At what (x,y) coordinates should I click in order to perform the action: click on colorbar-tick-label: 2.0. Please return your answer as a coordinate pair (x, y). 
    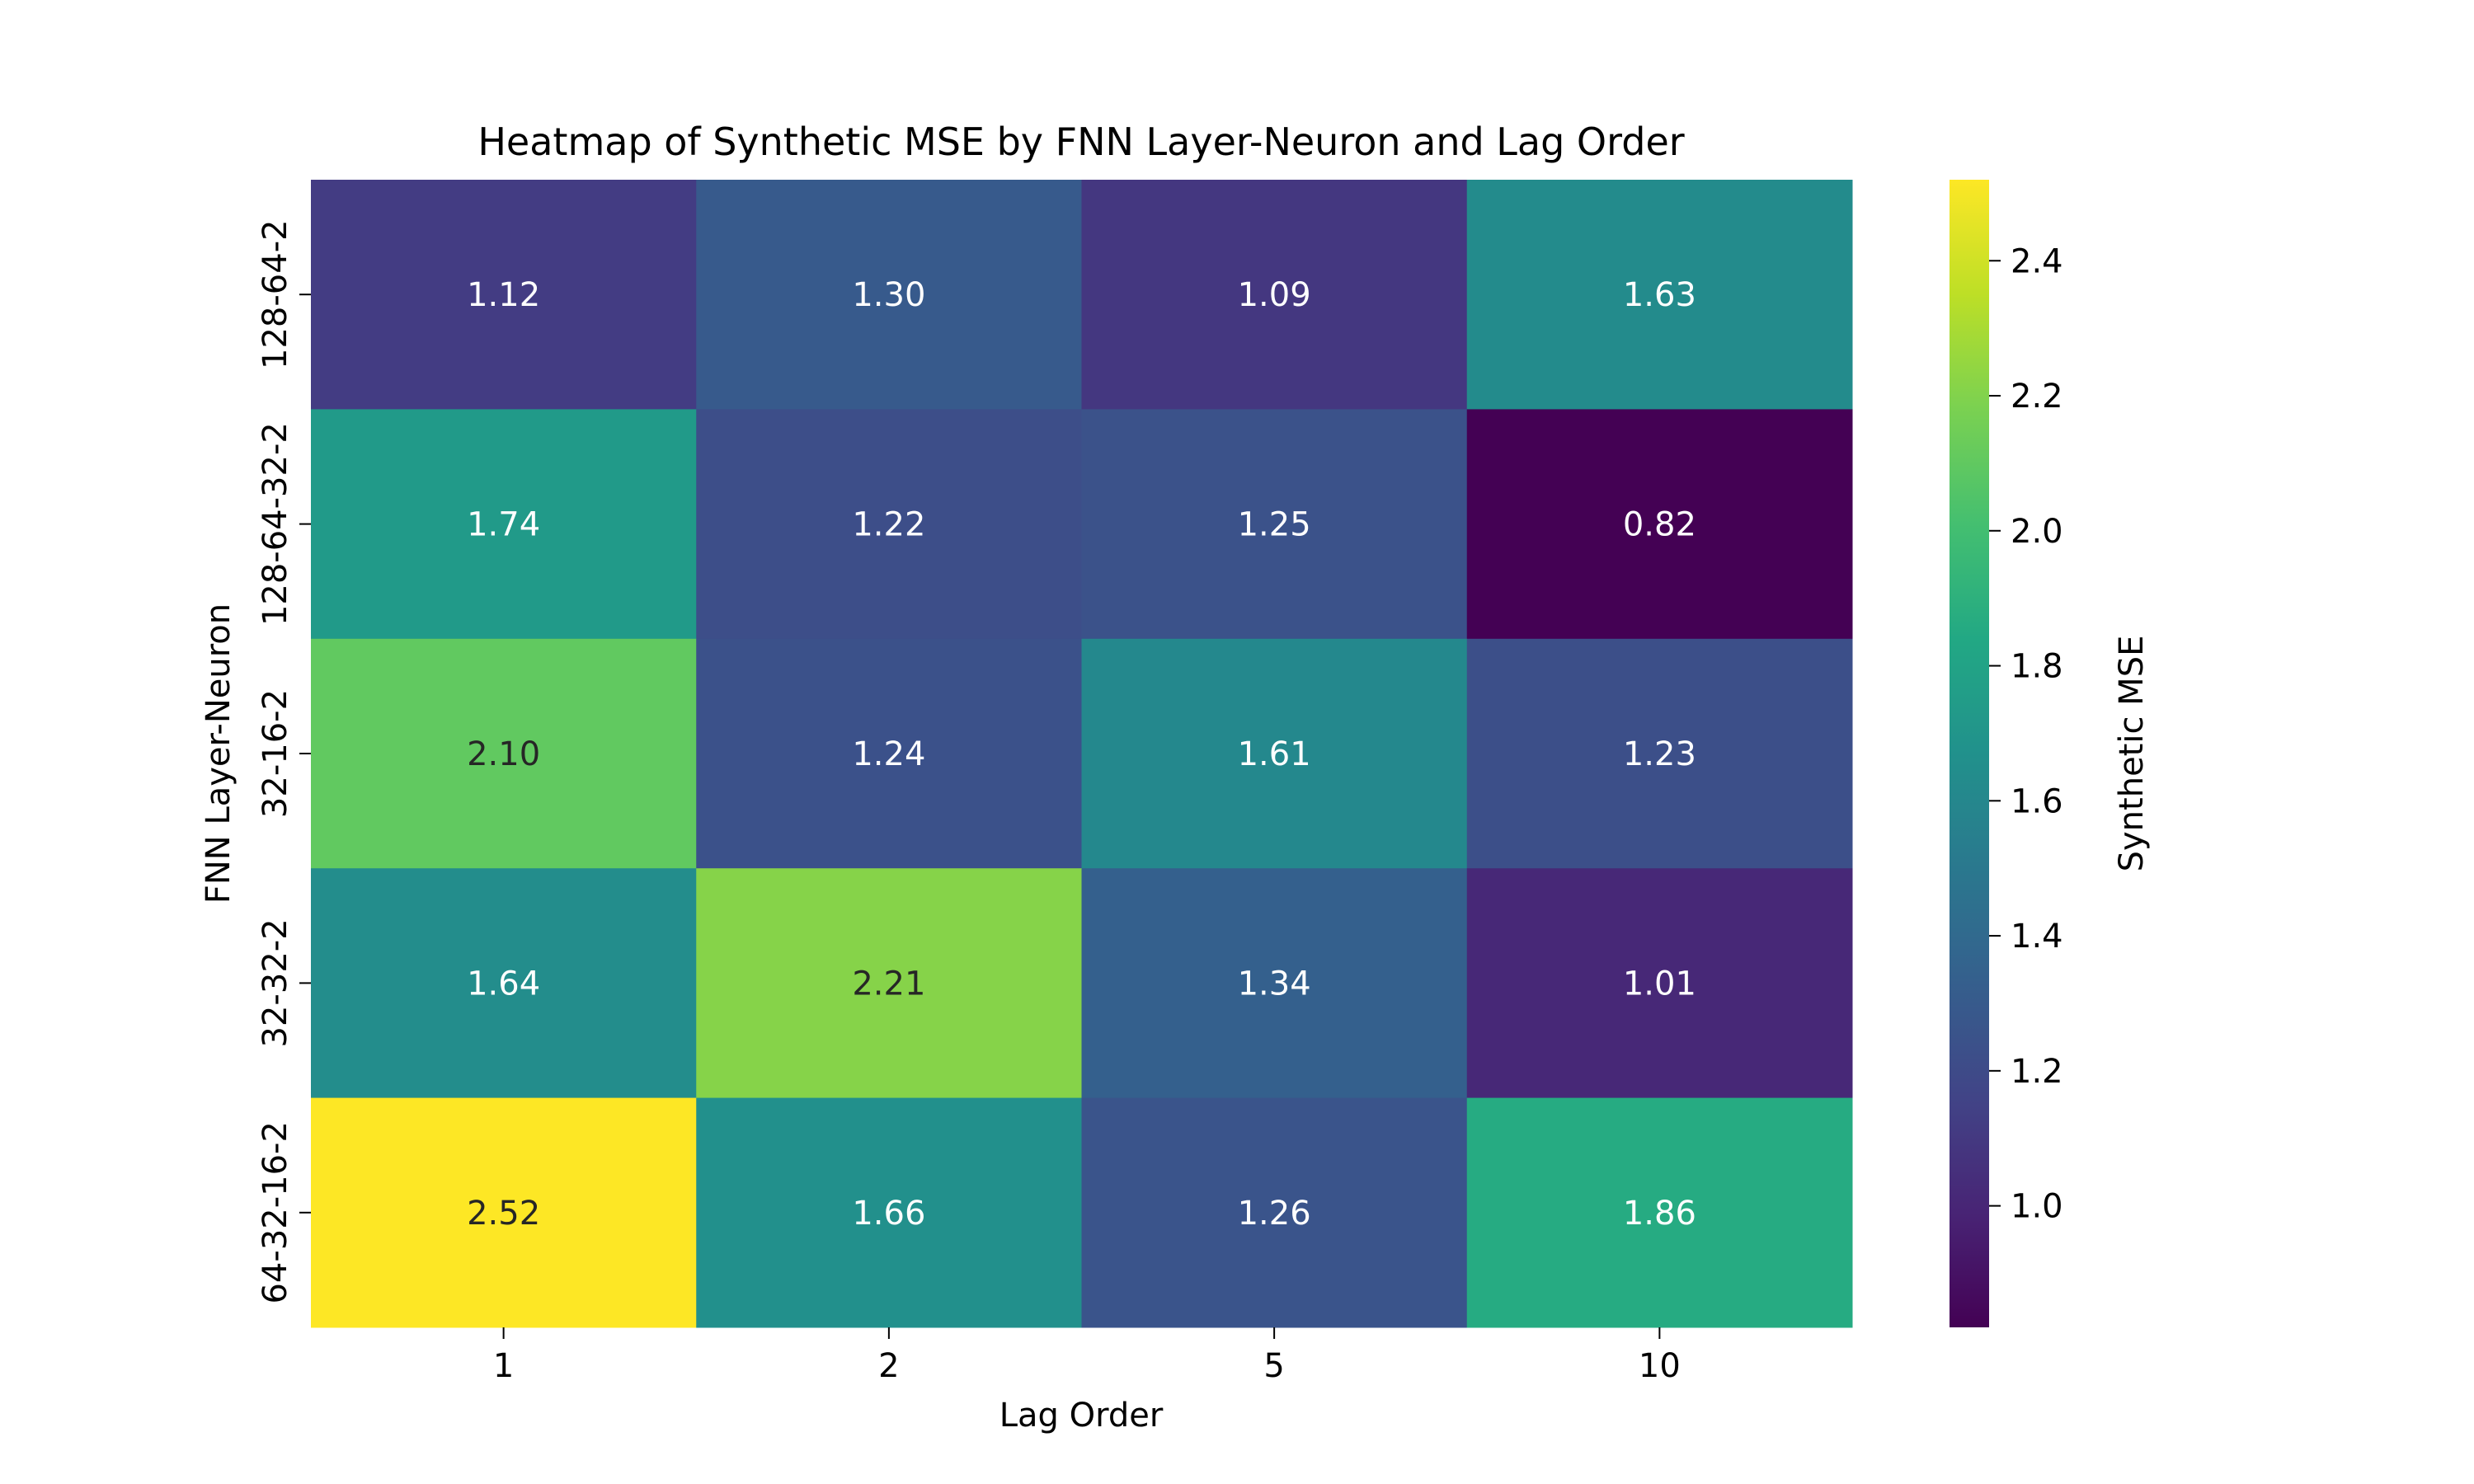
    Looking at the image, I should click on (2037, 532).